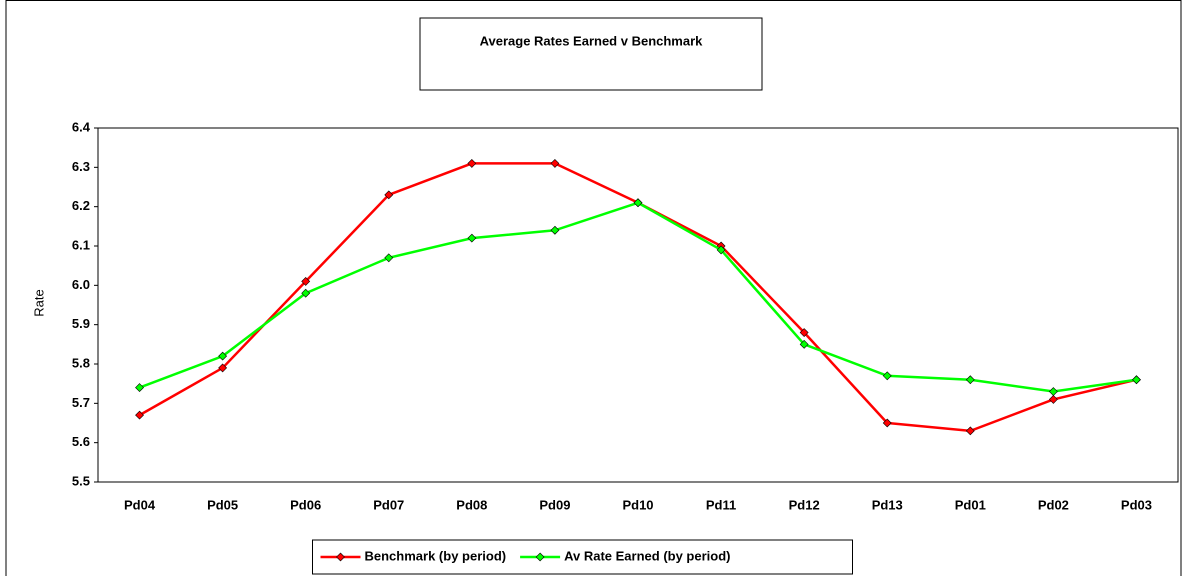 The height and width of the screenshot is (581, 1185). I want to click on y-tick-label: 6.3, so click(81, 166).